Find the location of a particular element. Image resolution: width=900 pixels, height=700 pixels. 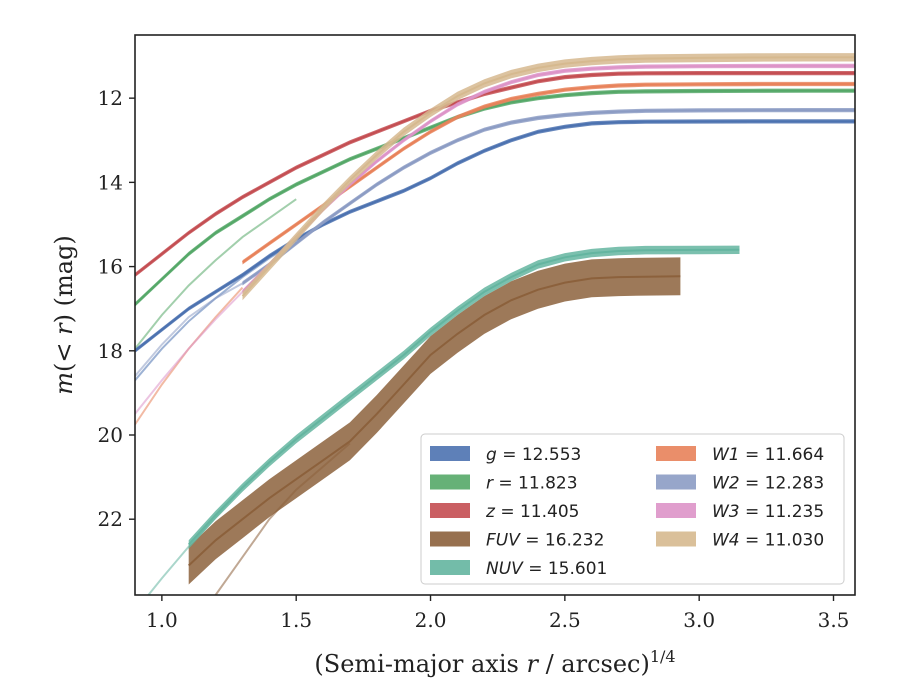

y-axis-label: m(< r) (mag) is located at coordinates (64, 315).